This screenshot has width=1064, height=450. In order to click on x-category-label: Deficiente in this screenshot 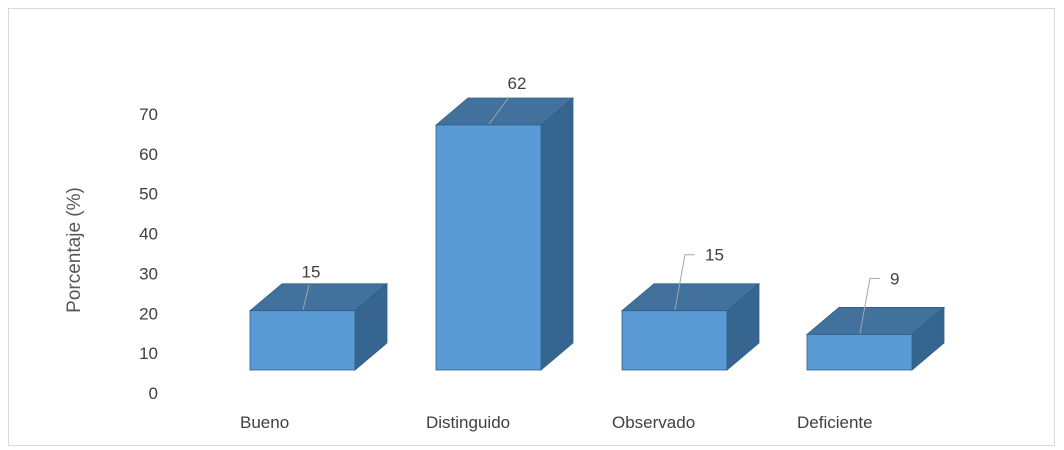, I will do `click(835, 422)`.